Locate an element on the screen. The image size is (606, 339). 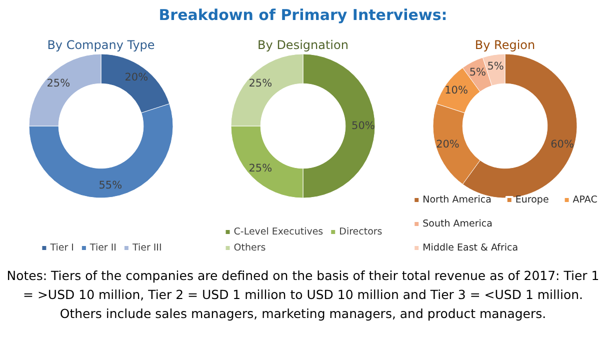
legend-label: Middle East & Africa is located at coordinates (470, 248).